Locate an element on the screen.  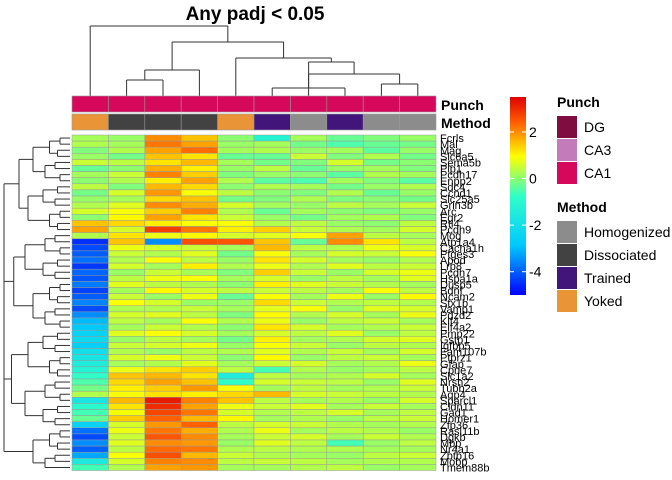
row-label: Cacna1h is located at coordinates (462, 249).